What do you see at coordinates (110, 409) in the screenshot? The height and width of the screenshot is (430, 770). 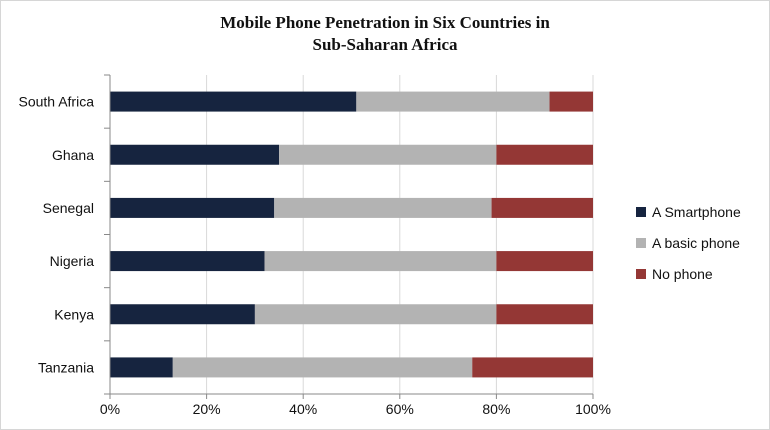 I see `x-tick-label: 0%` at bounding box center [110, 409].